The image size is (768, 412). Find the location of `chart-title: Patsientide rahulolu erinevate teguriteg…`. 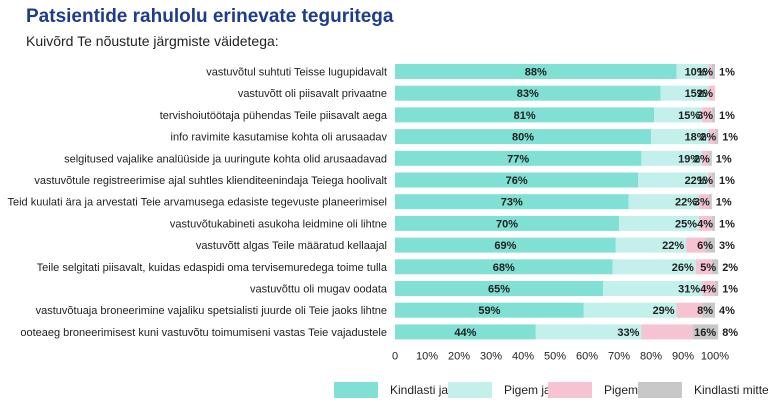

chart-title: Patsientide rahulolu erinevate teguriteg… is located at coordinates (210, 16).